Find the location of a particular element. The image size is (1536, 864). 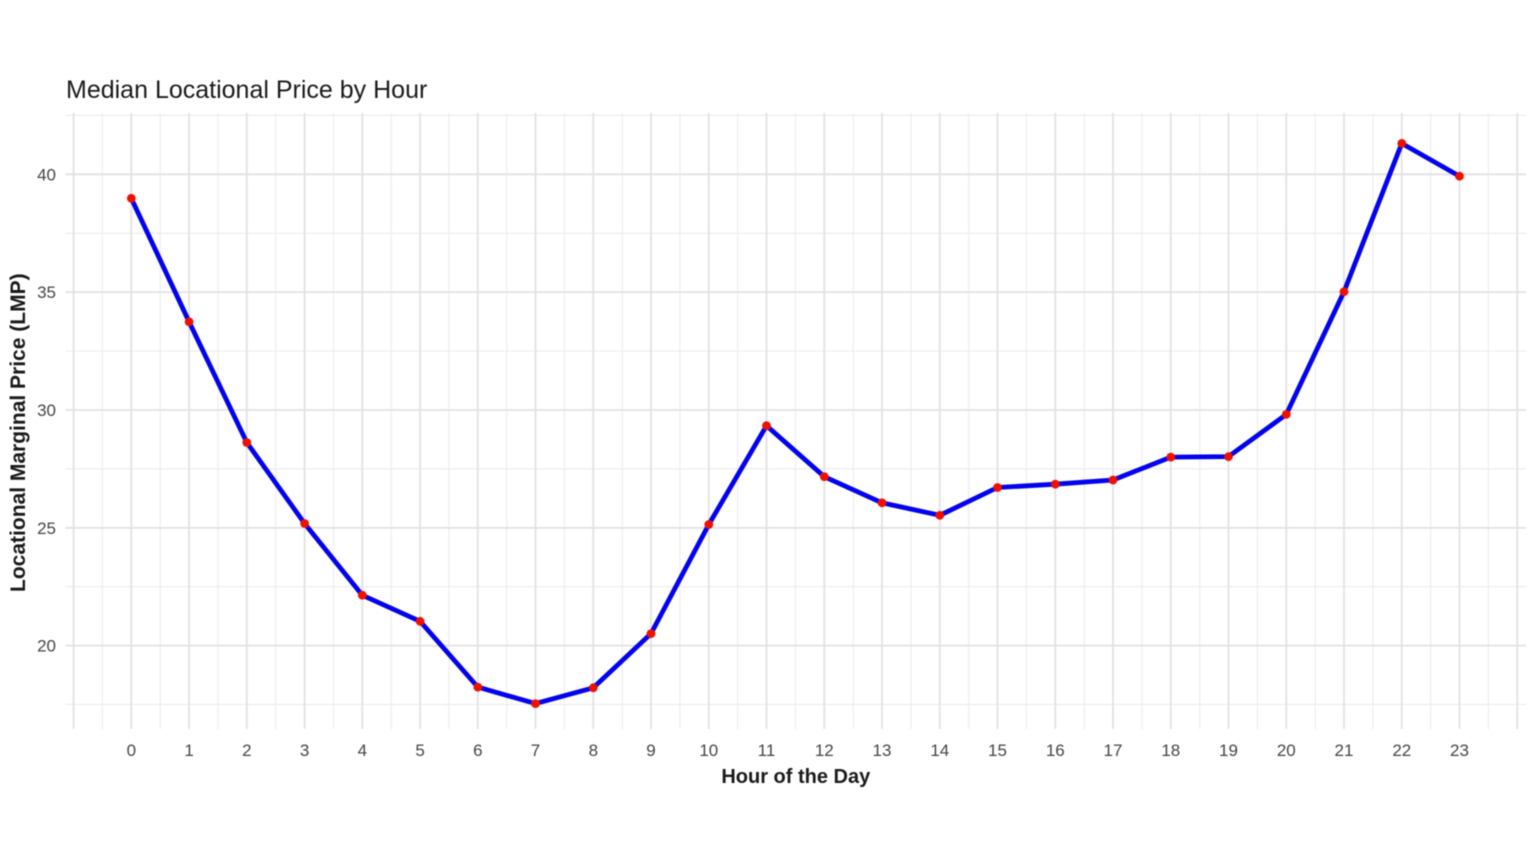

svg-text: 9 is located at coordinates (650, 750).